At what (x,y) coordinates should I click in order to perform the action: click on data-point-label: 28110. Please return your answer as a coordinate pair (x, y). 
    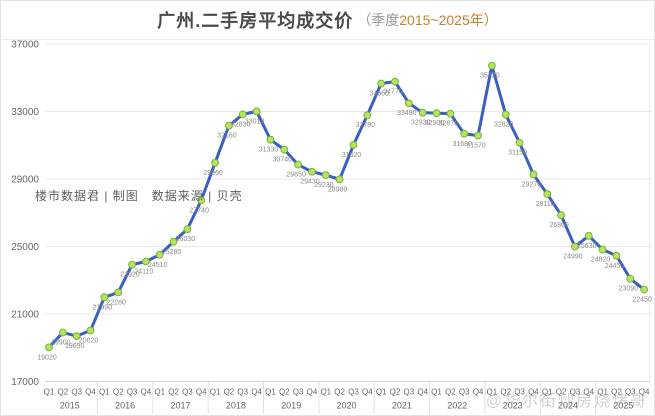
    Looking at the image, I should click on (545, 204).